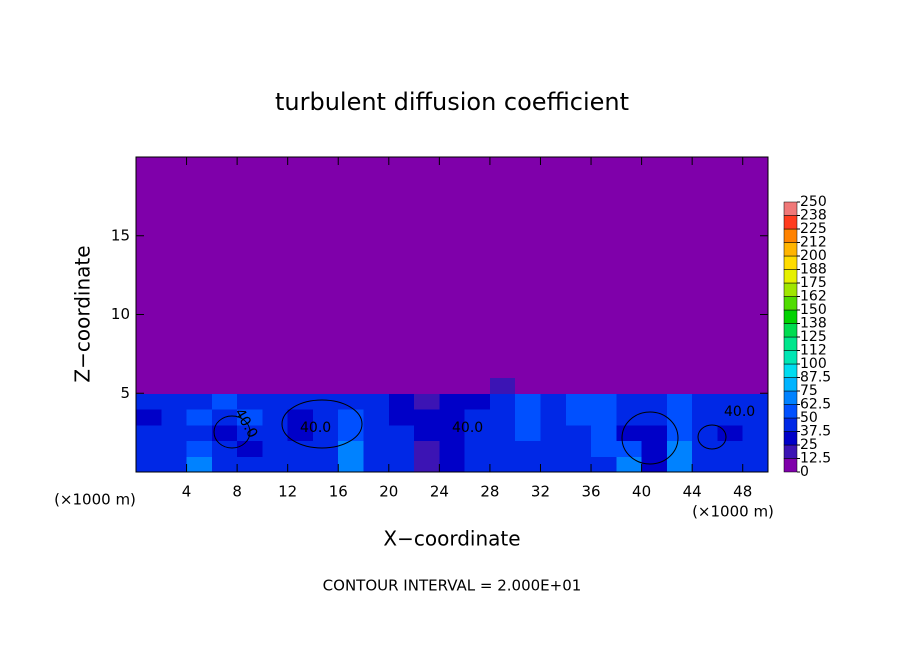 The height and width of the screenshot is (654, 904). What do you see at coordinates (641, 492) in the screenshot?
I see `x-tick-label: 40` at bounding box center [641, 492].